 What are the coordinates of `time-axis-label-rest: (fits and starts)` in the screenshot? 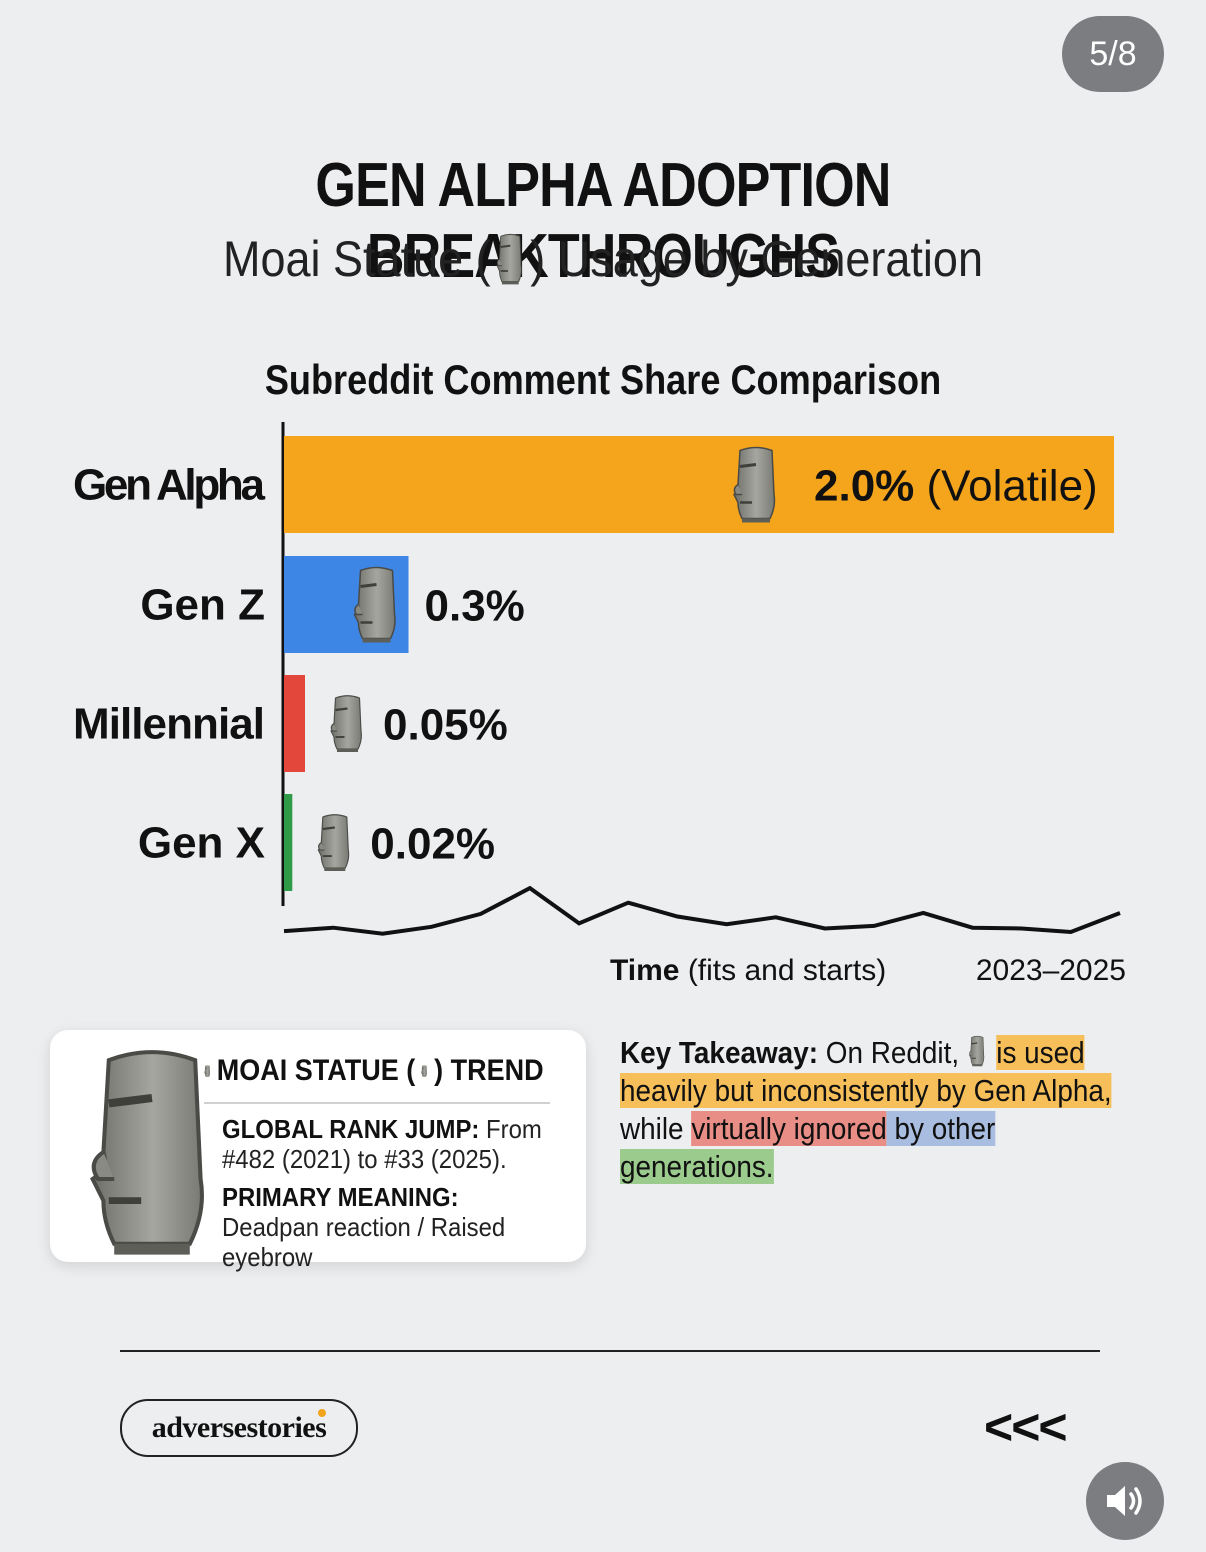 It's located at (782, 970).